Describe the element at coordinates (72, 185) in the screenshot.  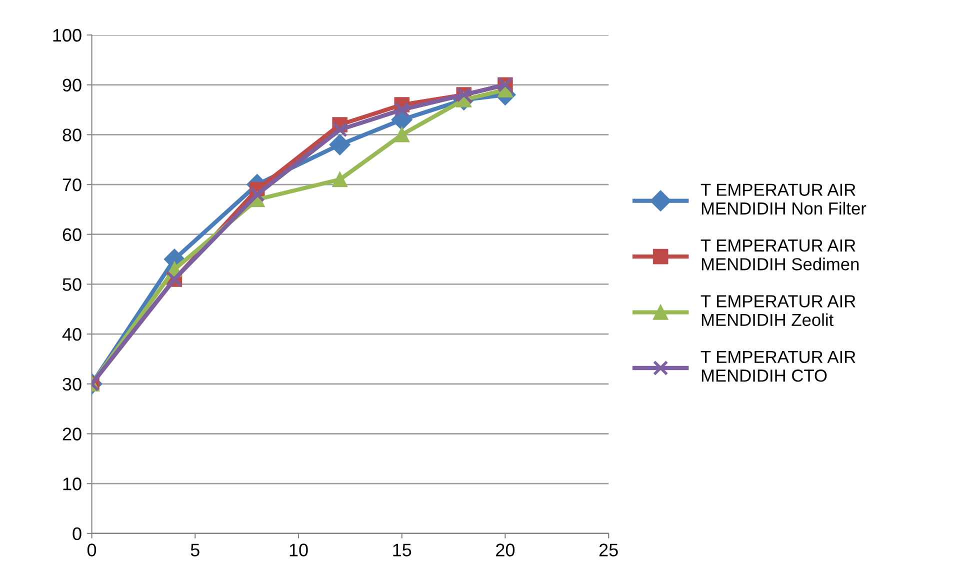
I see `y-tick-label: 70` at that location.